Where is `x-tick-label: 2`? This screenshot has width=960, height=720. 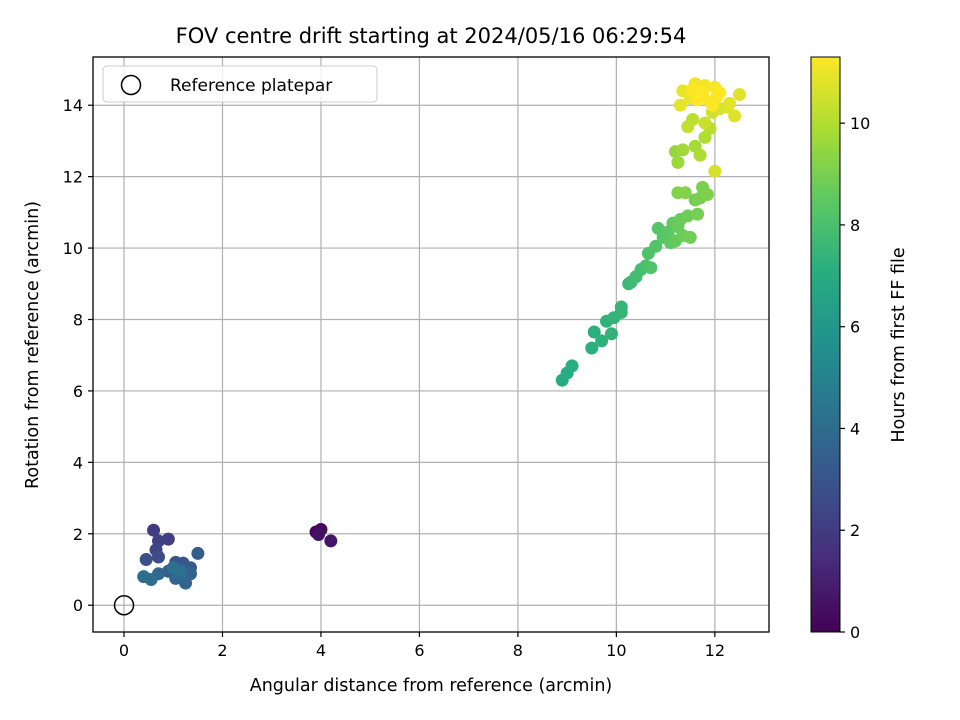
x-tick-label: 2 is located at coordinates (222, 650).